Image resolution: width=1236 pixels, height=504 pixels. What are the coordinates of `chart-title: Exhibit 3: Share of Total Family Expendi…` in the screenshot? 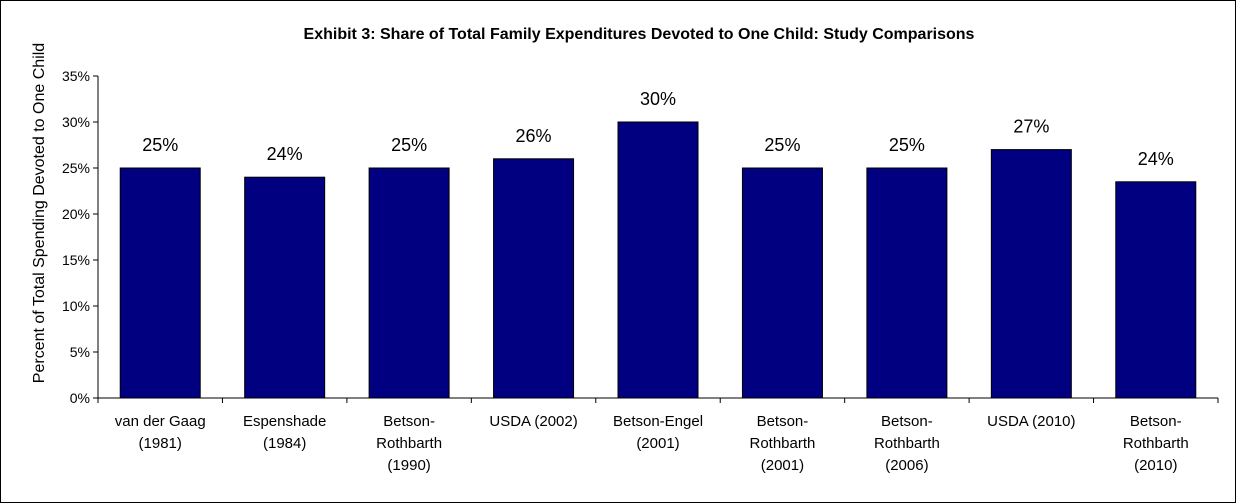 It's located at (639, 34).